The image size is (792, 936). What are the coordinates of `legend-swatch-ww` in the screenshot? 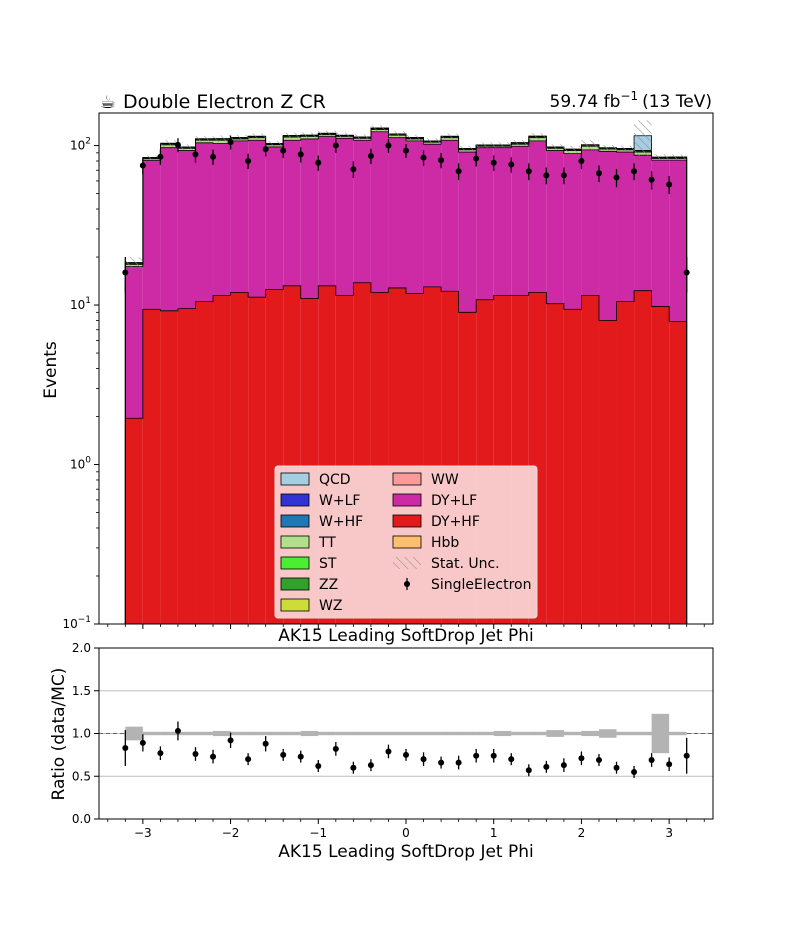 It's located at (407, 479).